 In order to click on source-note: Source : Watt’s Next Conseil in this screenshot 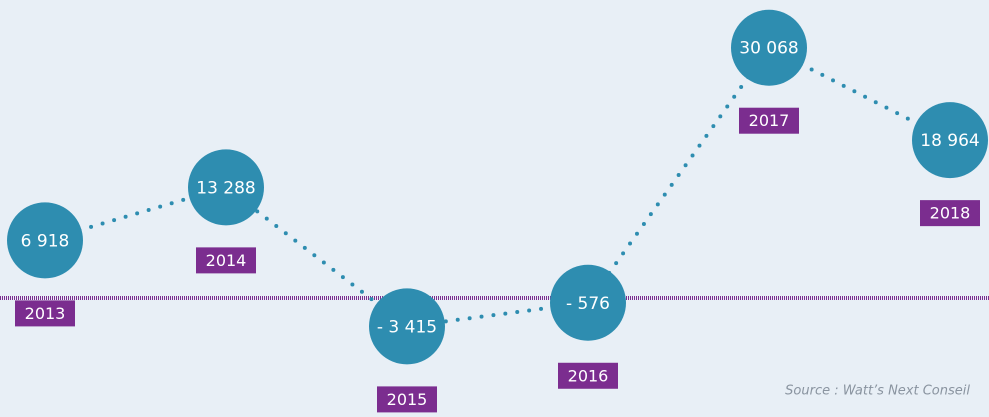, I will do `click(877, 391)`.